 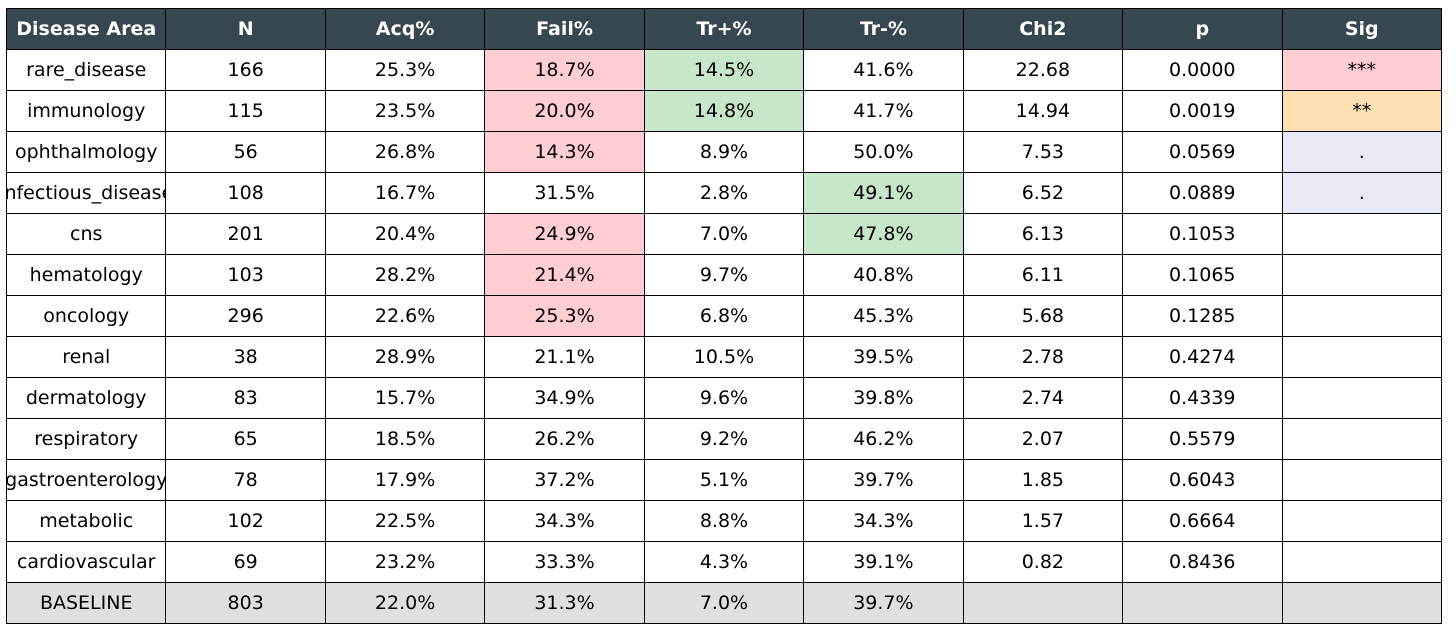 What do you see at coordinates (724, 357) in the screenshot?
I see `table-cell: 10.5%` at bounding box center [724, 357].